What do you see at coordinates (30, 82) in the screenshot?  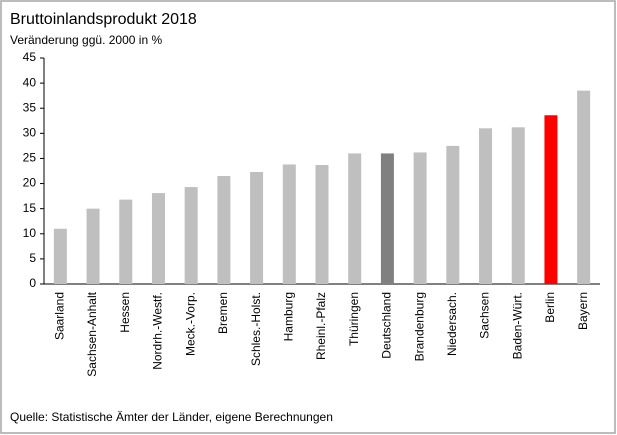 I see `y-tick-label: 40` at bounding box center [30, 82].